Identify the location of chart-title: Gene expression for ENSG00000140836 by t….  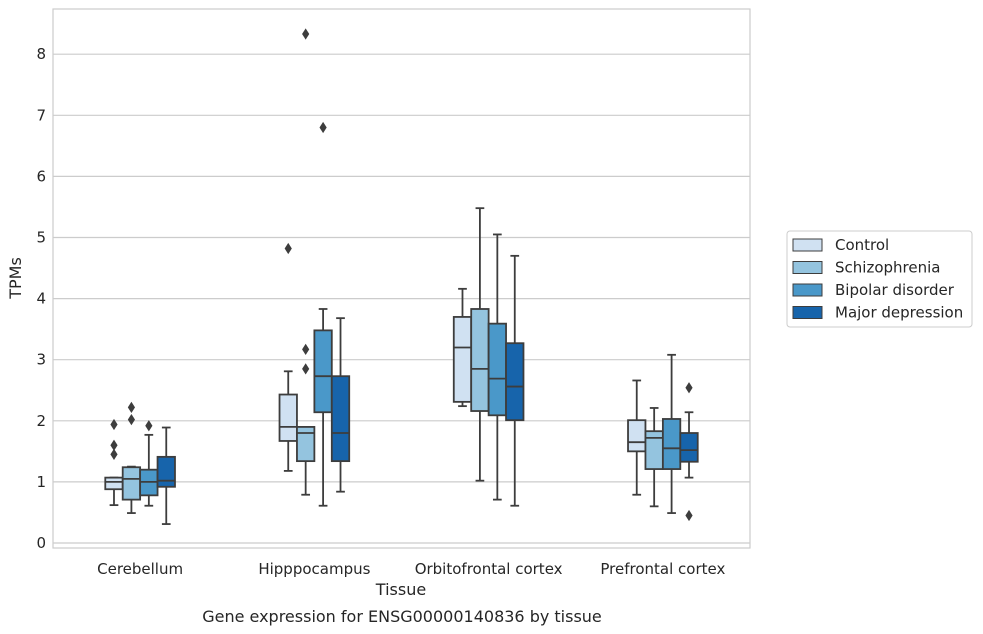
(402, 616).